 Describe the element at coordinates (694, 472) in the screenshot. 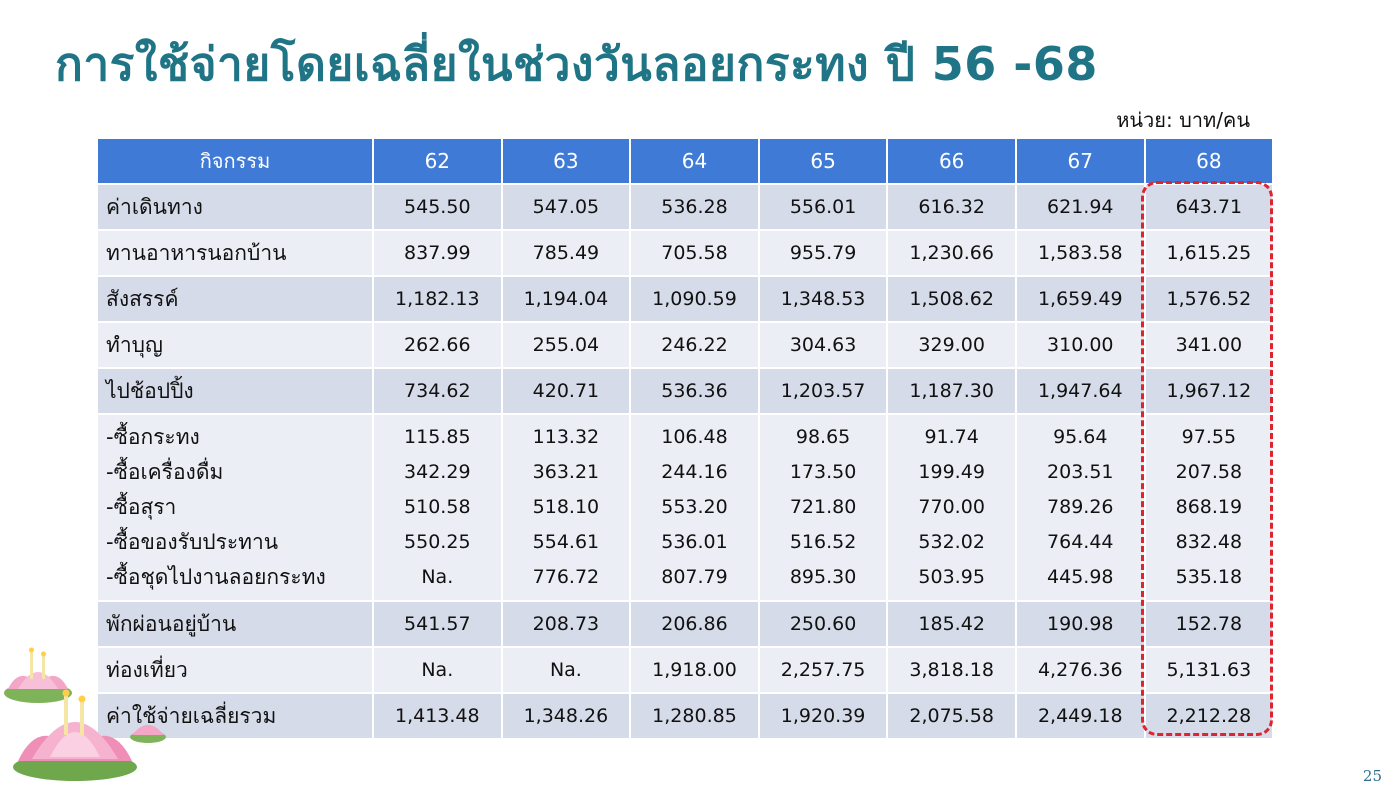

I see `sub-value: 244.16` at that location.